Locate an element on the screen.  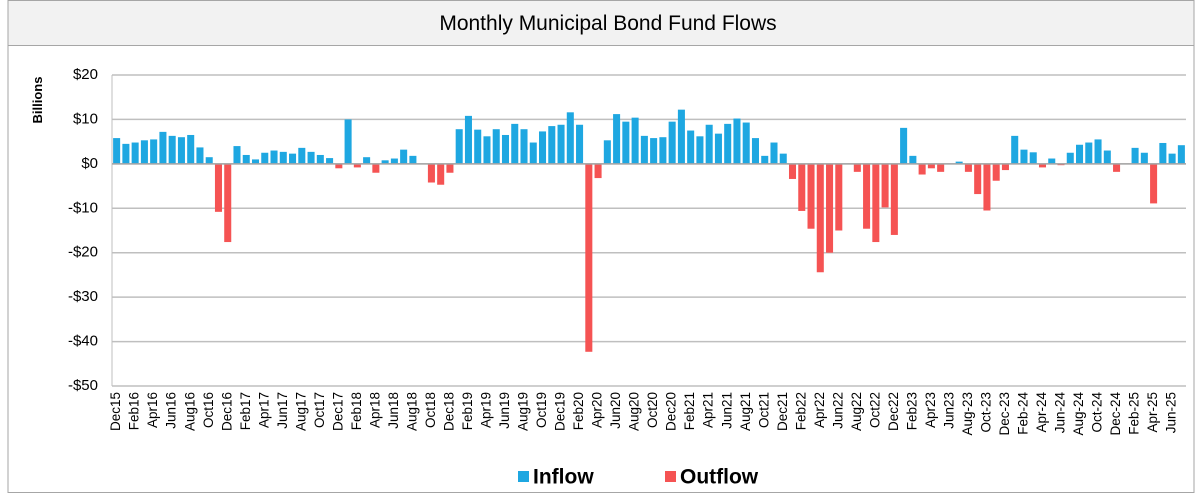
x-tick-label: Oct20 is located at coordinates (652, 410).